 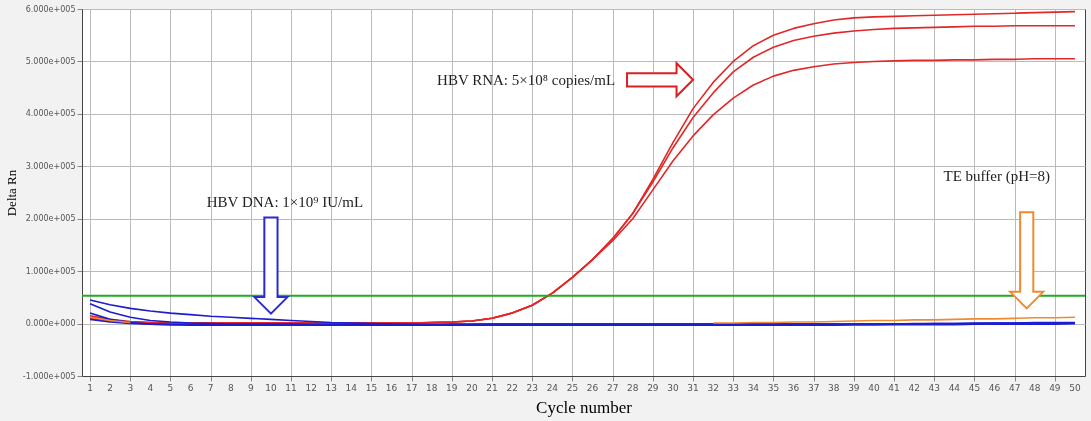 What do you see at coordinates (834, 388) in the screenshot?
I see `x-tick-label: 38` at bounding box center [834, 388].